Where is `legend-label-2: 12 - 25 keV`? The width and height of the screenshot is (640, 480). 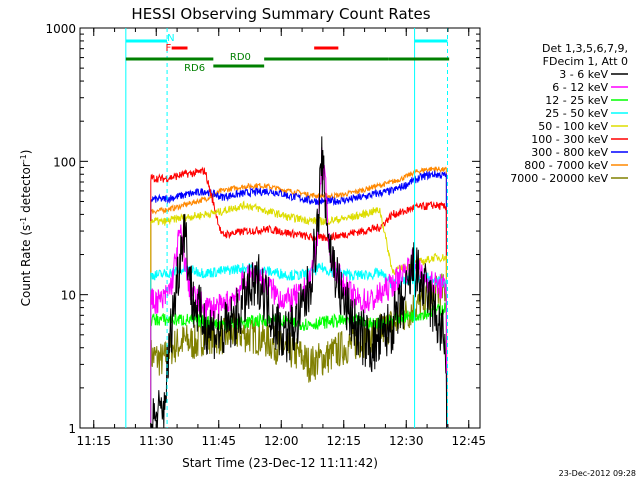 legend-label-2: 12 - 25 keV is located at coordinates (576, 100).